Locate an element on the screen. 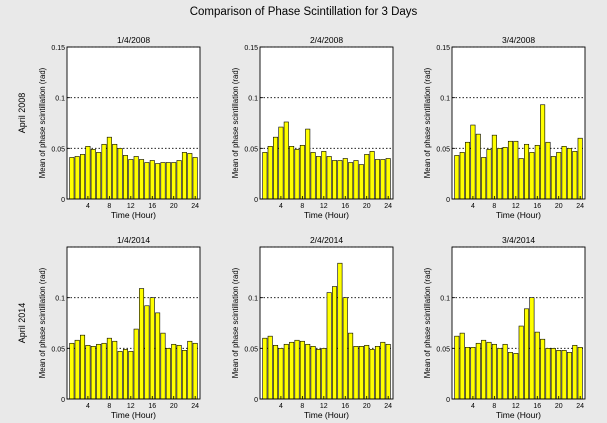 The height and width of the screenshot is (423, 607). y-tick-label: 0.05 is located at coordinates (443, 149).